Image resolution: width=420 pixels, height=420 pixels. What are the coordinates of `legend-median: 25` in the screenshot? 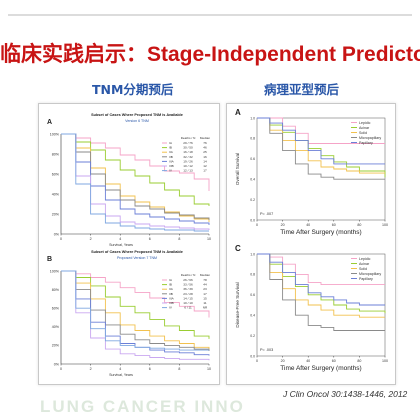 It's located at (205, 152).